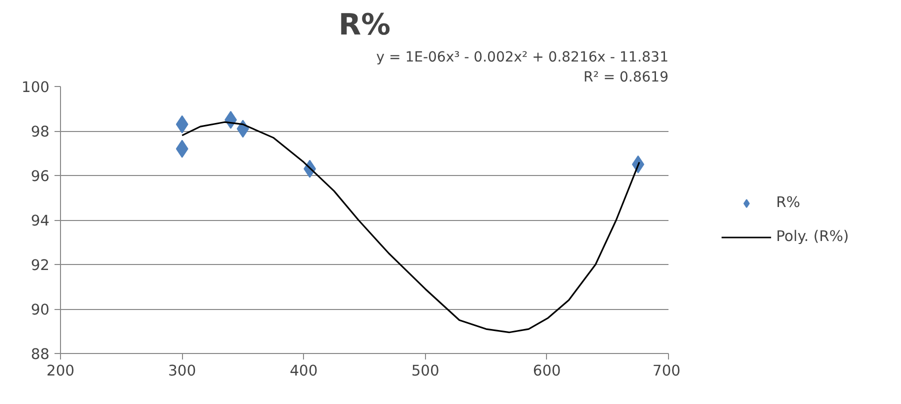 This screenshot has width=901, height=404. Describe the element at coordinates (182, 371) in the screenshot. I see `x-tick-label: 300` at that location.